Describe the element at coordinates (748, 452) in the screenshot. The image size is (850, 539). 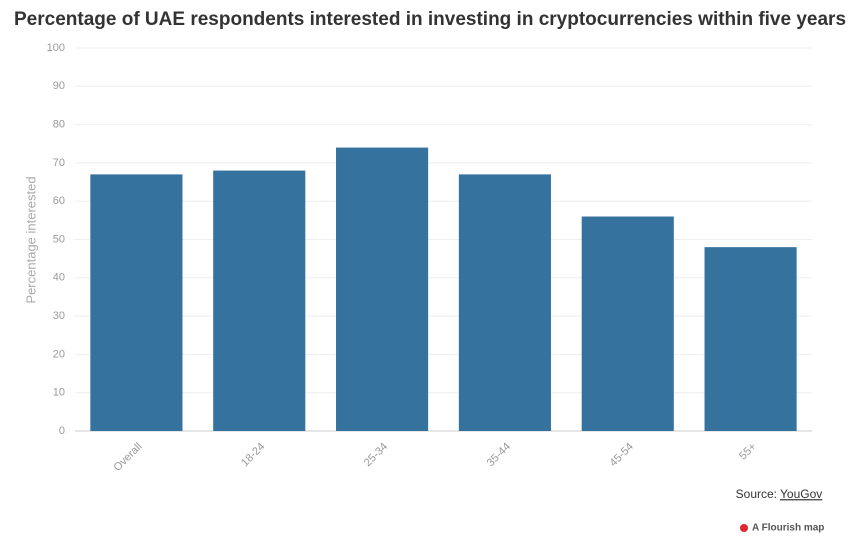
I see `x-tick-label: 55+` at that location.